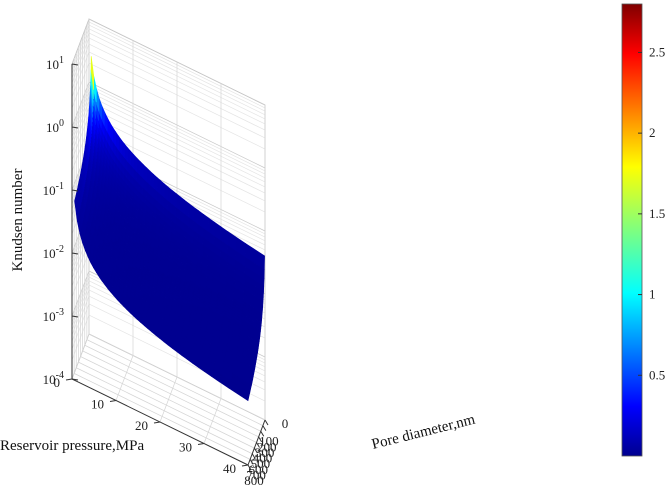 The height and width of the screenshot is (492, 671). What do you see at coordinates (254, 480) in the screenshot?
I see `x-tick-label: 800` at bounding box center [254, 480].